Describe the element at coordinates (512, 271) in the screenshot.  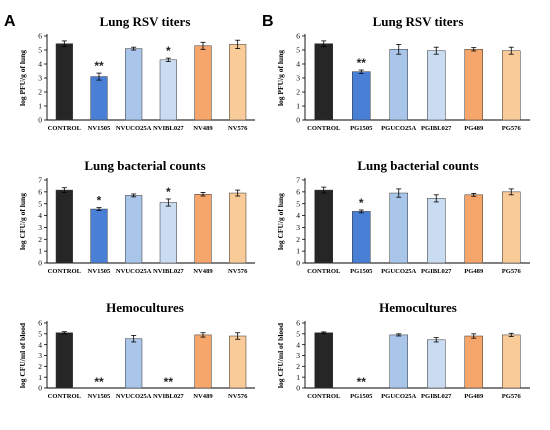
I see `category-label: PG576` at that location.